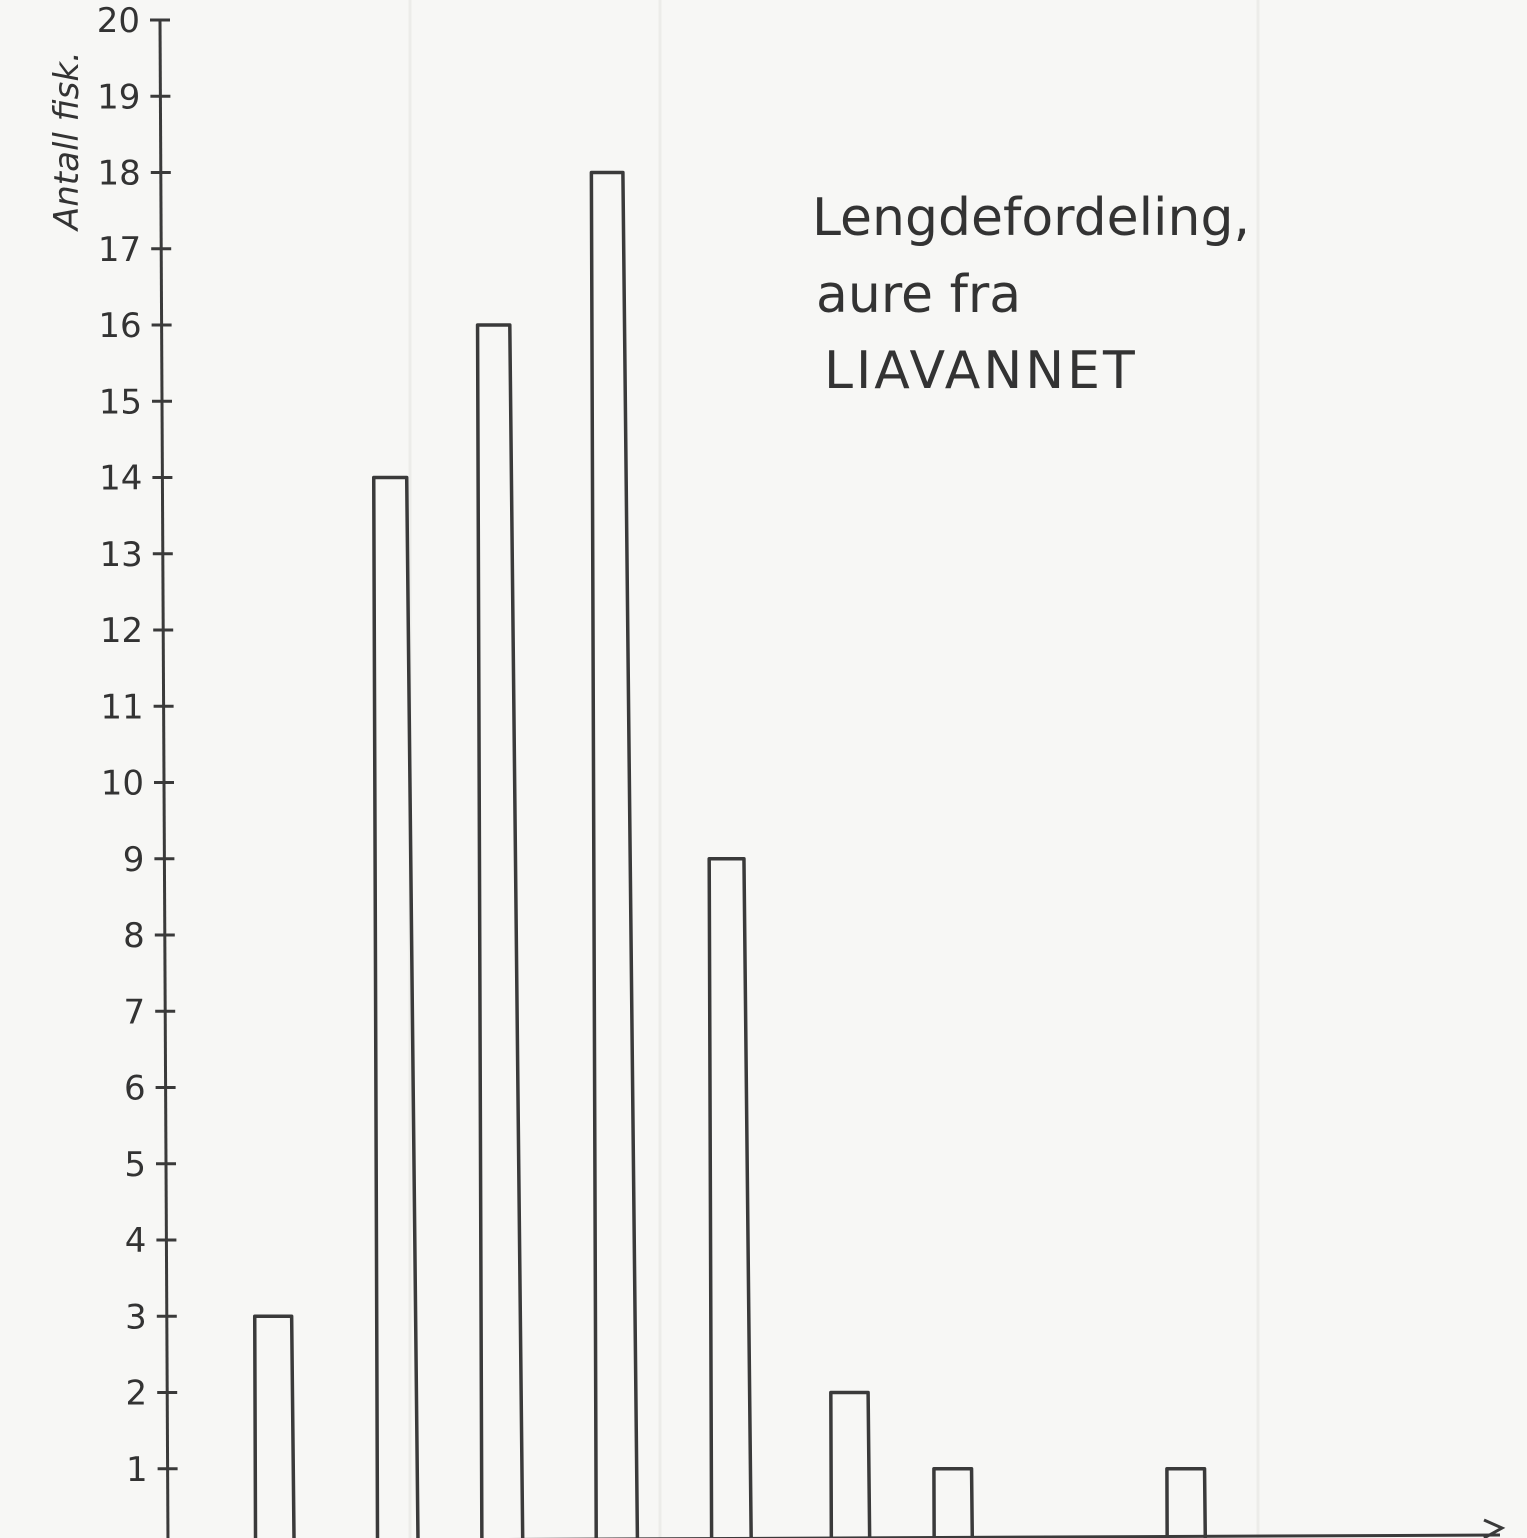  Describe the element at coordinates (918, 295) in the screenshot. I see `title-line-2: aure fra` at that location.